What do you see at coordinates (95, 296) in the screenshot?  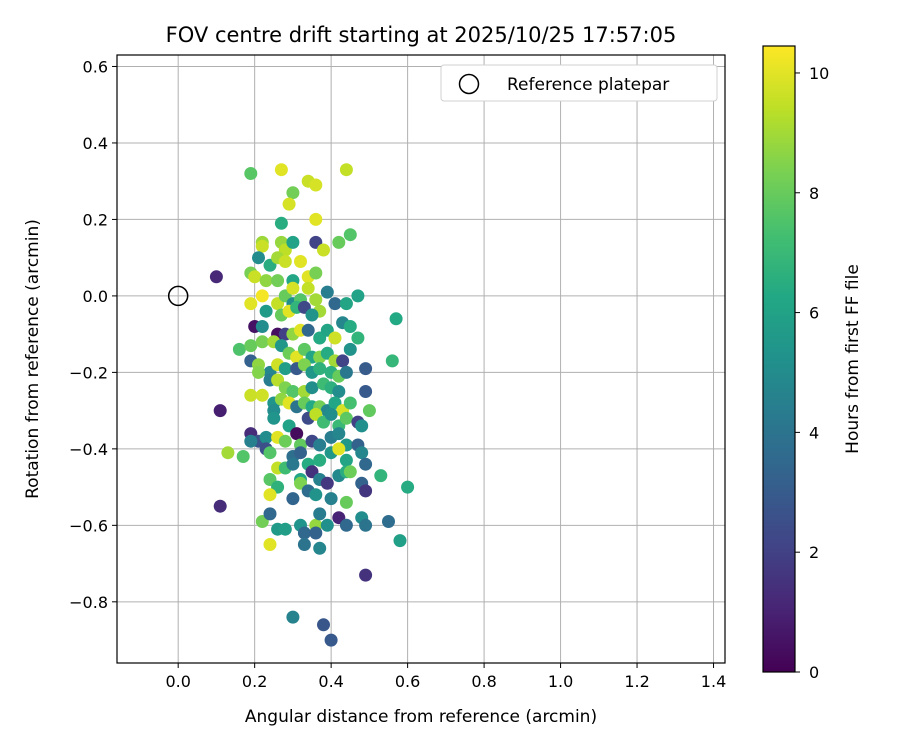 I see `y-tick-label: 0.0` at bounding box center [95, 296].